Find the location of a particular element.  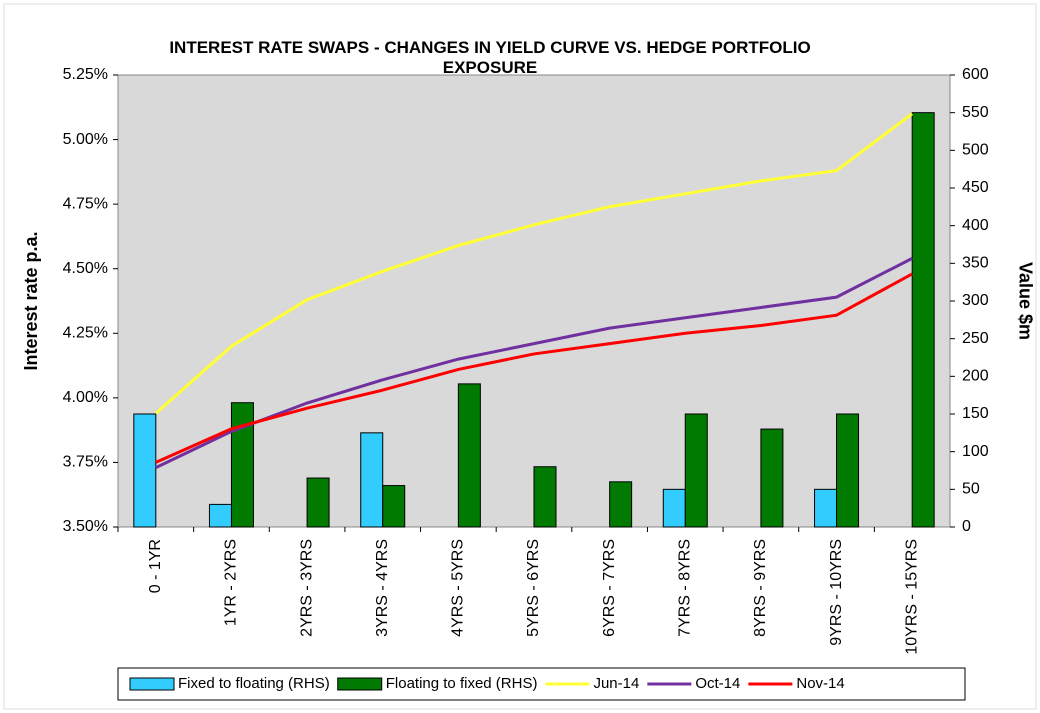

y2-tick-label: 250 is located at coordinates (975, 338).